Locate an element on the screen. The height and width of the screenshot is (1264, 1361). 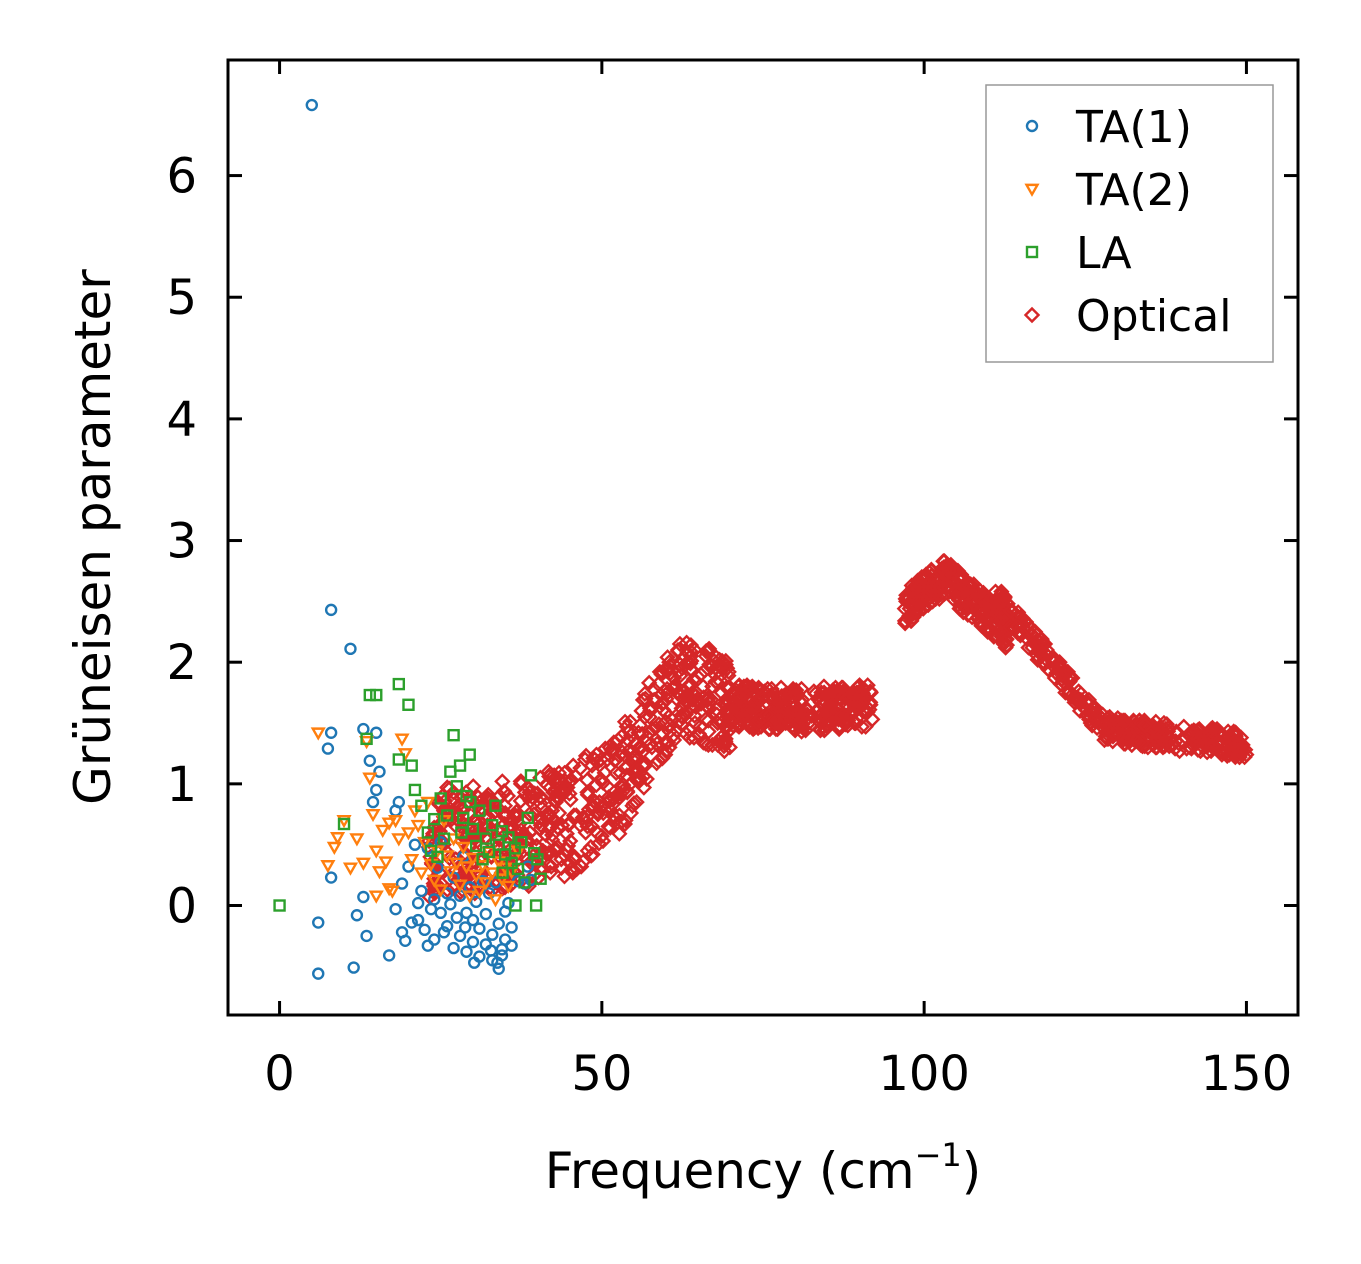
legend-marker-ta-1- is located at coordinates (1032, 126).